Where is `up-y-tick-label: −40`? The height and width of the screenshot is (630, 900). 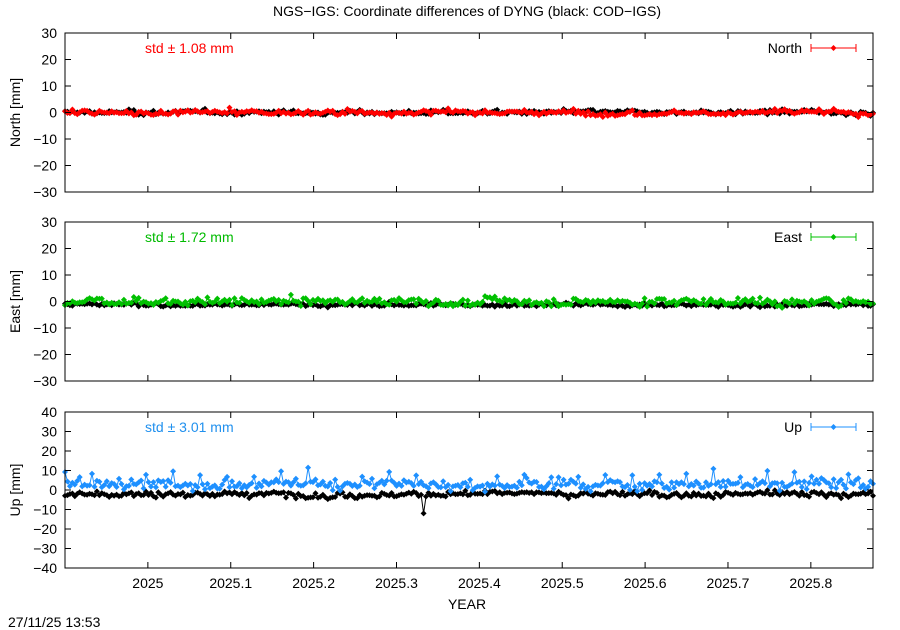 up-y-tick-label: −40 is located at coordinates (45, 568).